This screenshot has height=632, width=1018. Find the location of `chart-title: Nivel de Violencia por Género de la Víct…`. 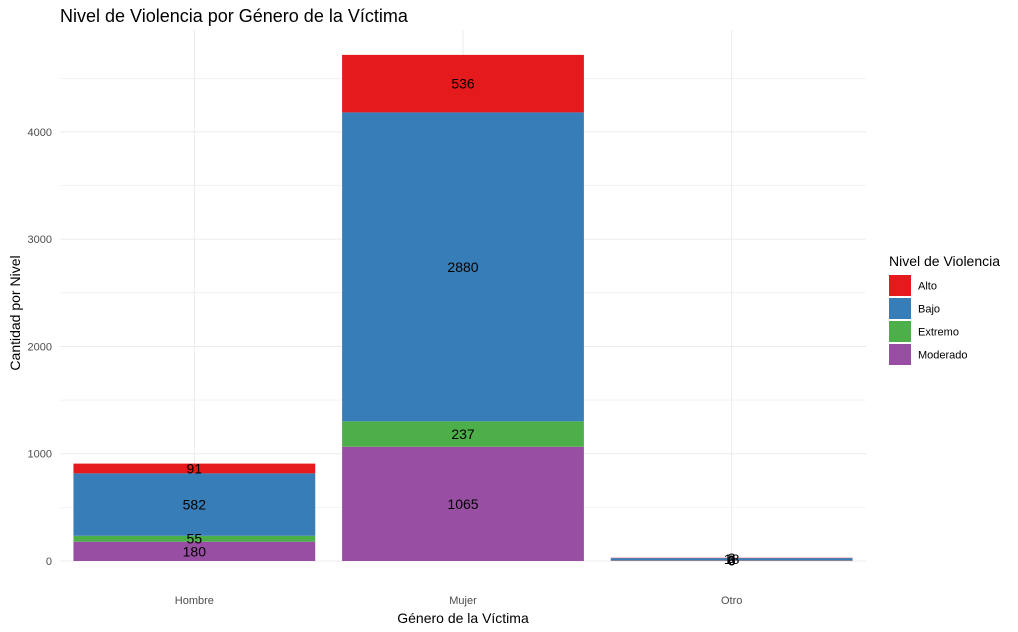

chart-title: Nivel de Violencia por Género de la Víct… is located at coordinates (234, 16).